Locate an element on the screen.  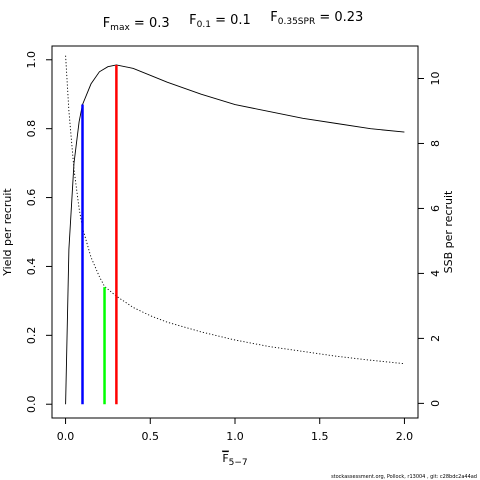
y-right-tick-label: 6 is located at coordinates (435, 208).